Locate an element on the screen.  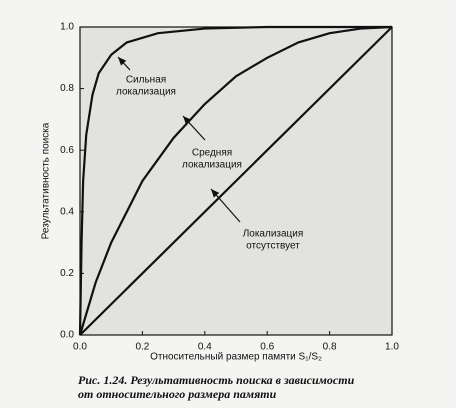
y-tick-label: 0.6 is located at coordinates (67, 150).